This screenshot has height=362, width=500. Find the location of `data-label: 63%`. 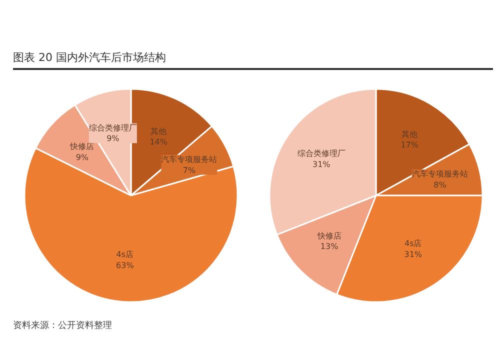

data-label: 63% is located at coordinates (125, 265).